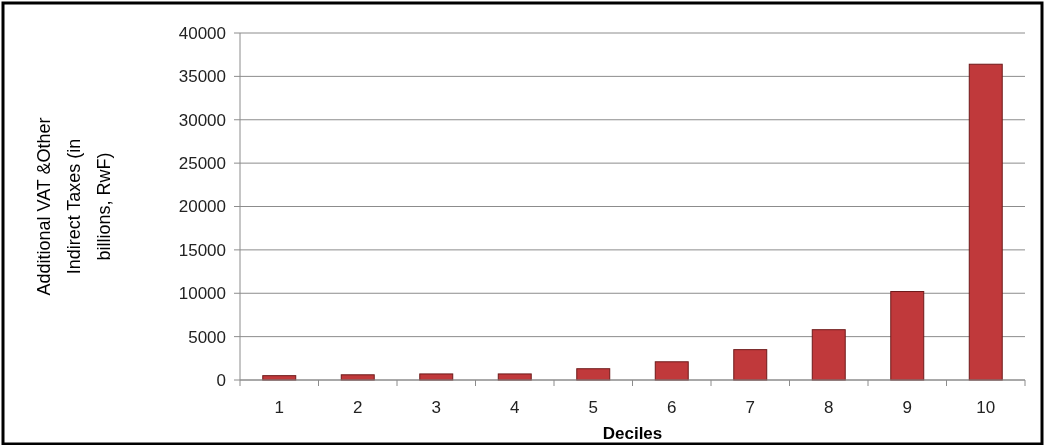  Describe the element at coordinates (221, 380) in the screenshot. I see `y-tick-label: 0` at that location.